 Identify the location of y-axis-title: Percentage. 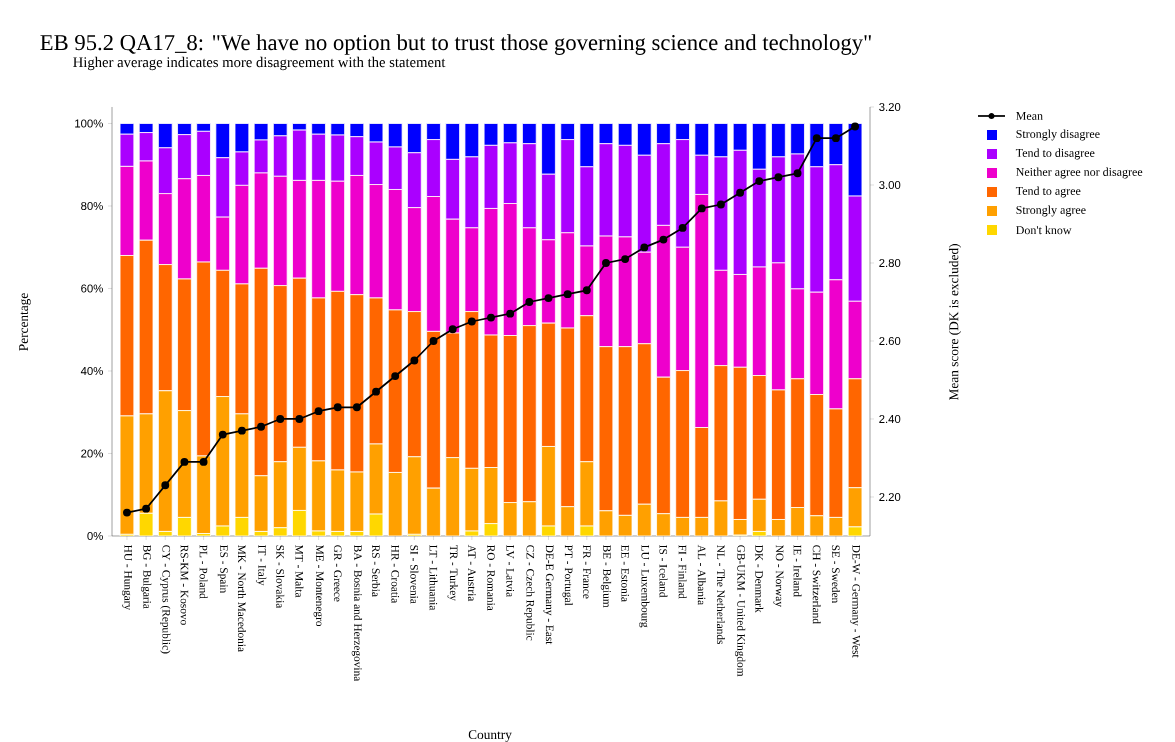
(25, 322).